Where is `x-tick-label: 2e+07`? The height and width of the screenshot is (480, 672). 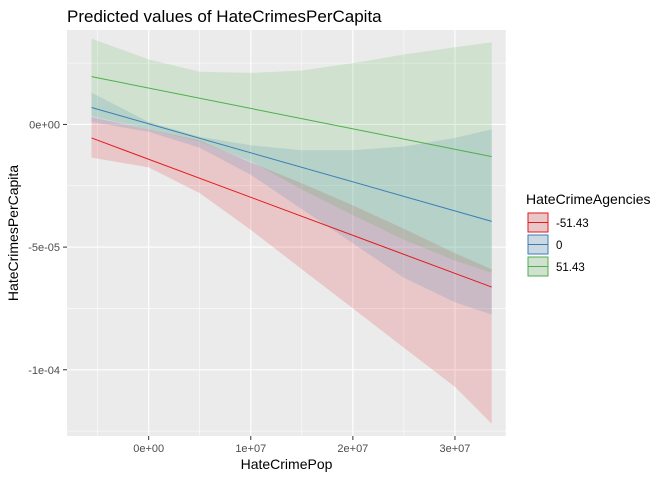 x-tick-label: 2e+07 is located at coordinates (352, 449).